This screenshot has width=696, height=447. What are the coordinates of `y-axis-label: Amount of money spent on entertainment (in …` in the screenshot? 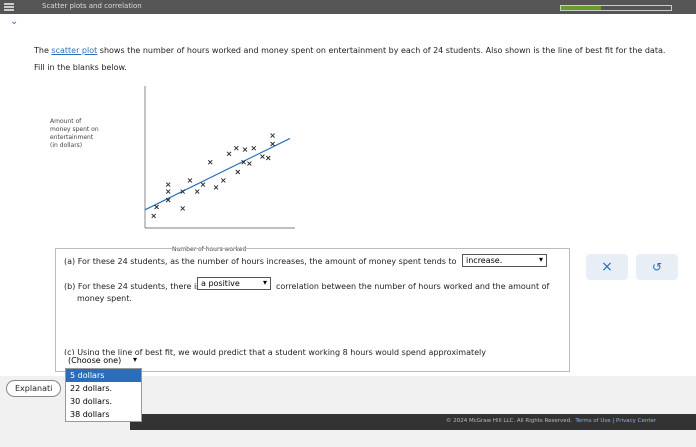 It's located at (74, 134).